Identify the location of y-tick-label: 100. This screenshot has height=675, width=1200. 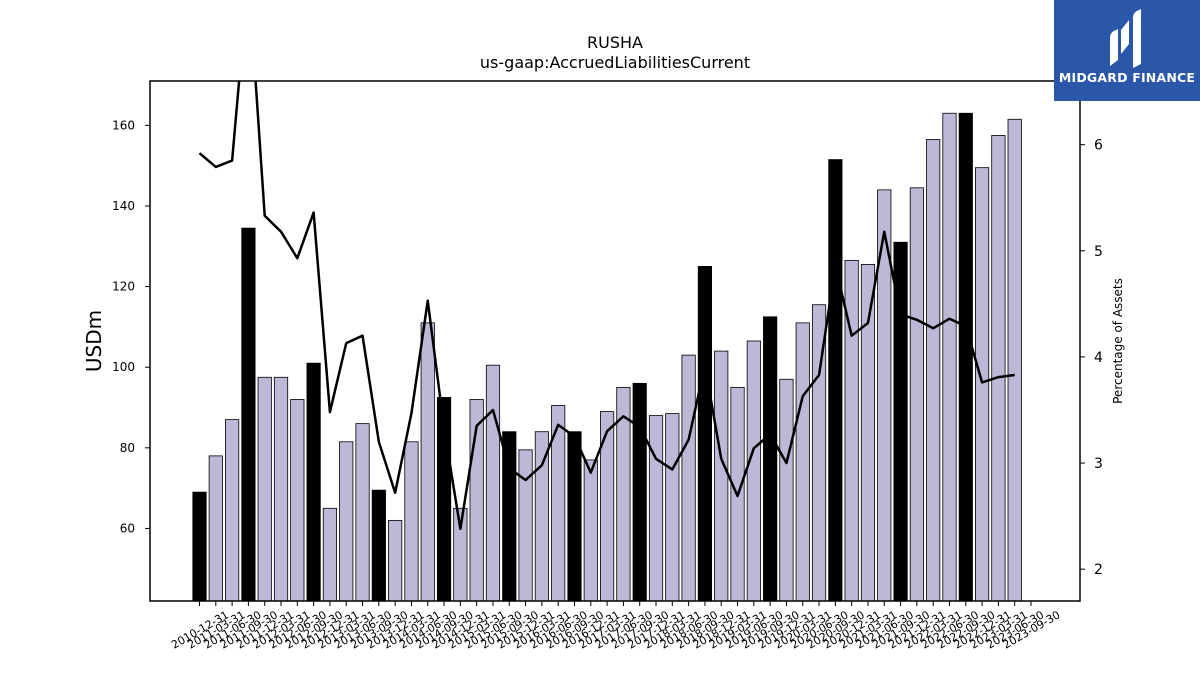
(123, 367).